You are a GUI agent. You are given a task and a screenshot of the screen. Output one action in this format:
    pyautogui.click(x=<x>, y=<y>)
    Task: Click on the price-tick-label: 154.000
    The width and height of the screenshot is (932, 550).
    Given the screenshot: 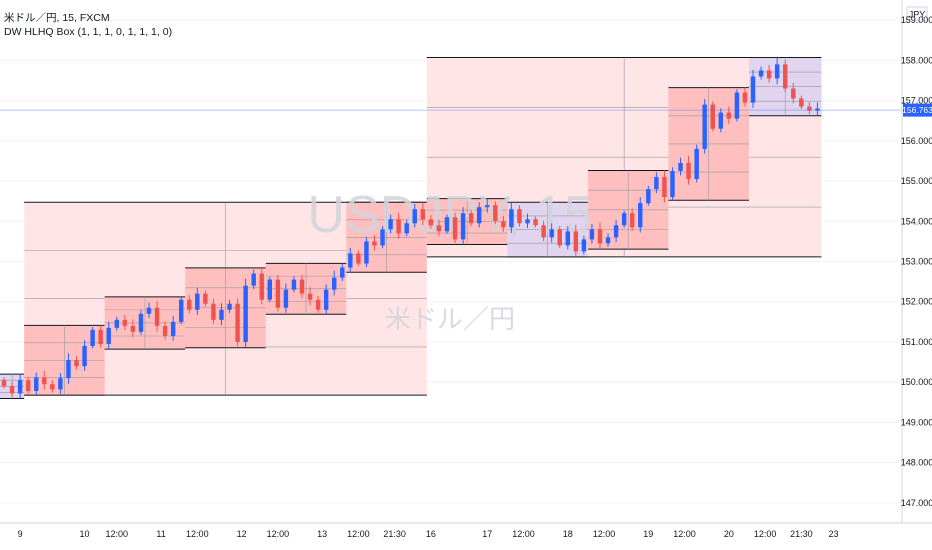 What is the action you would take?
    pyautogui.click(x=916, y=221)
    